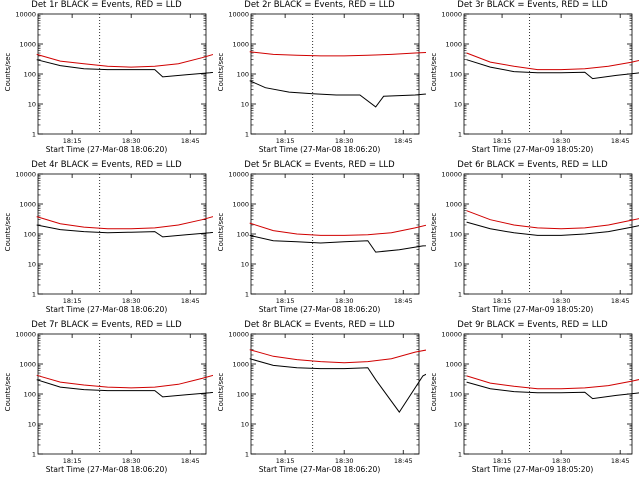 Image resolution: width=640 pixels, height=480 pixels. I want to click on panel-title: Det 2r BLACK = Events, RED = LLD, so click(319, 5).